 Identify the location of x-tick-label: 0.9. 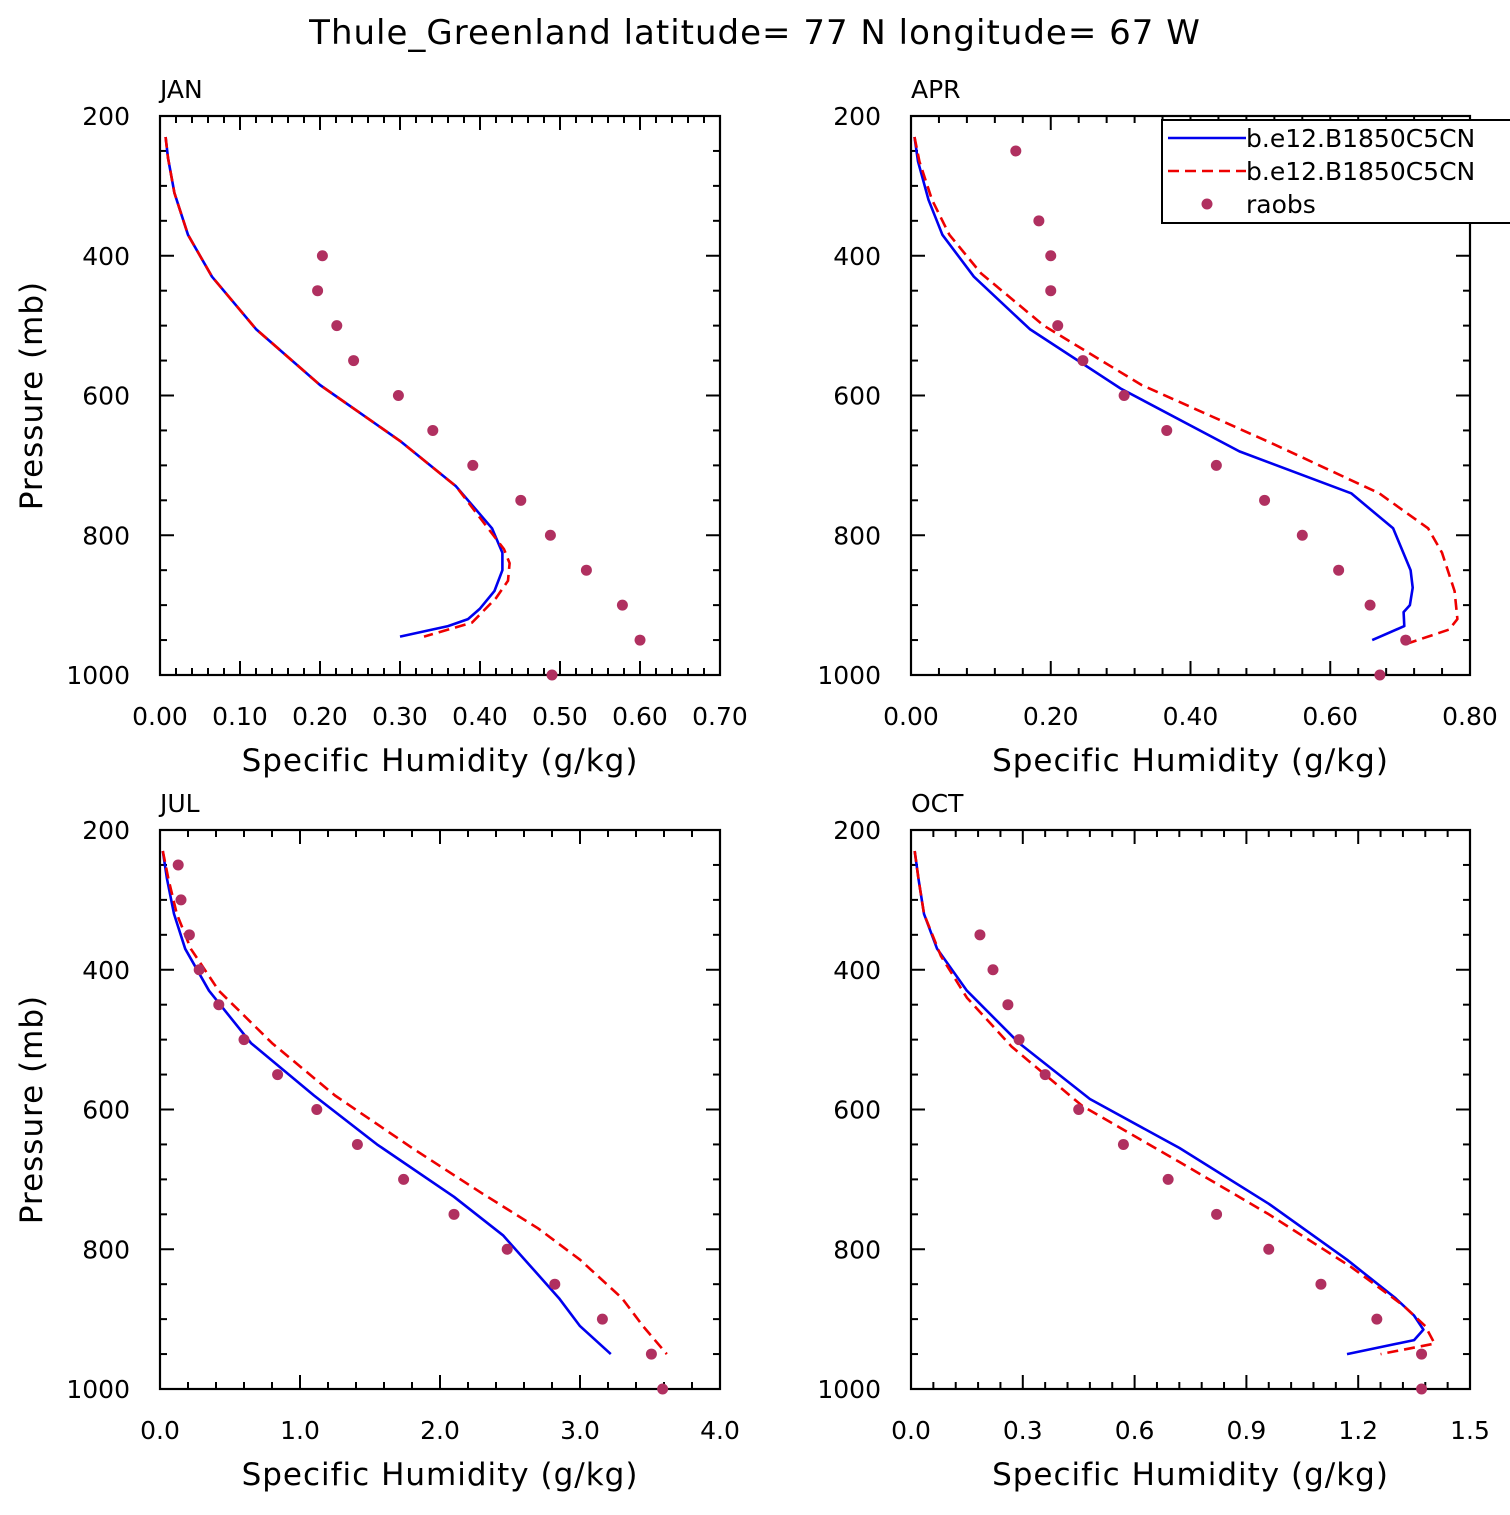
(1247, 1430).